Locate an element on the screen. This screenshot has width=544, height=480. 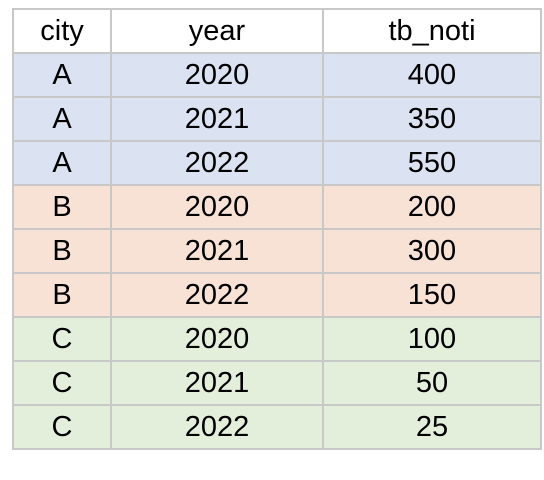
table-row: B 2020 200 is located at coordinates (277, 207).